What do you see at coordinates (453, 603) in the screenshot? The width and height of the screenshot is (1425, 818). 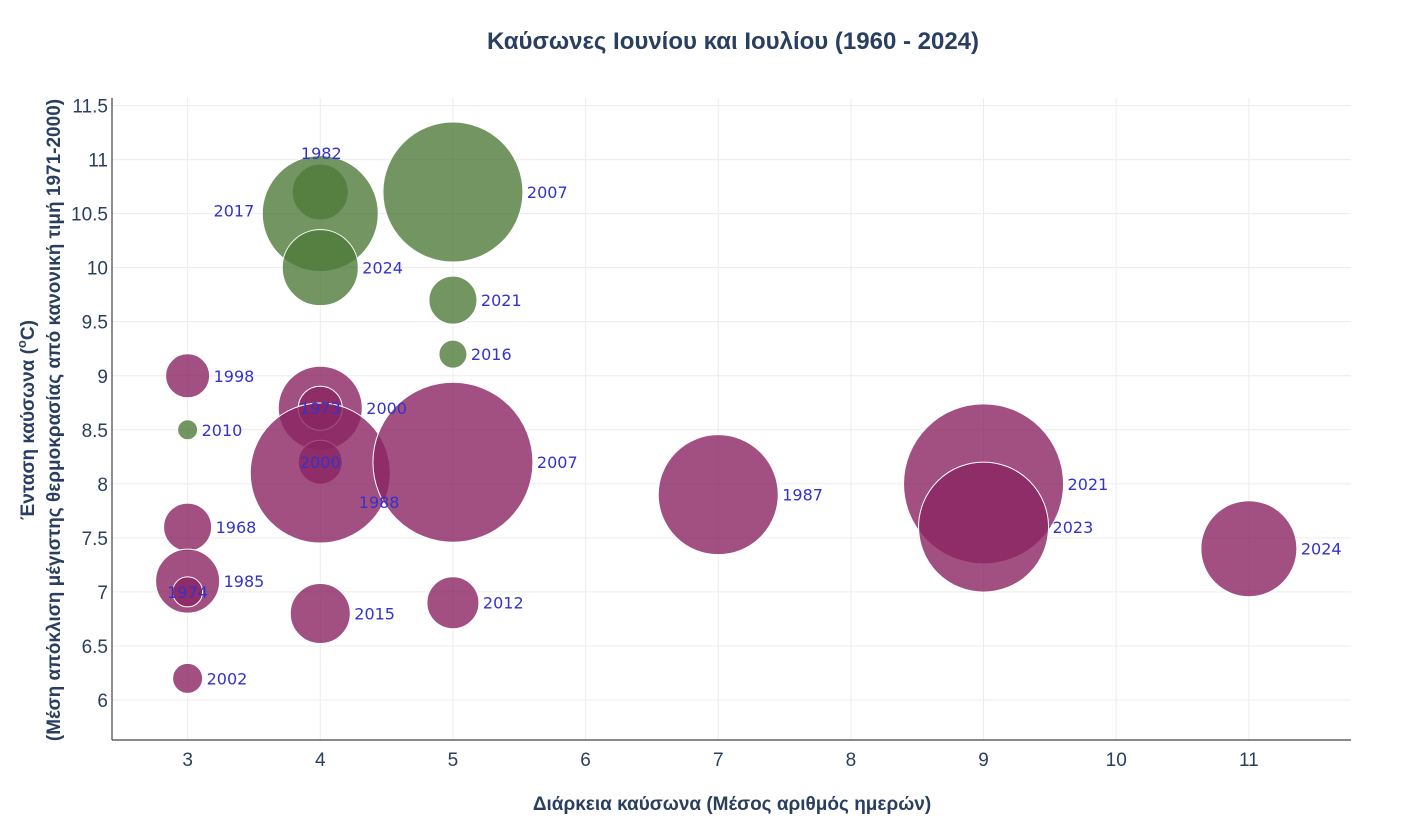 I see `bubble-2012` at bounding box center [453, 603].